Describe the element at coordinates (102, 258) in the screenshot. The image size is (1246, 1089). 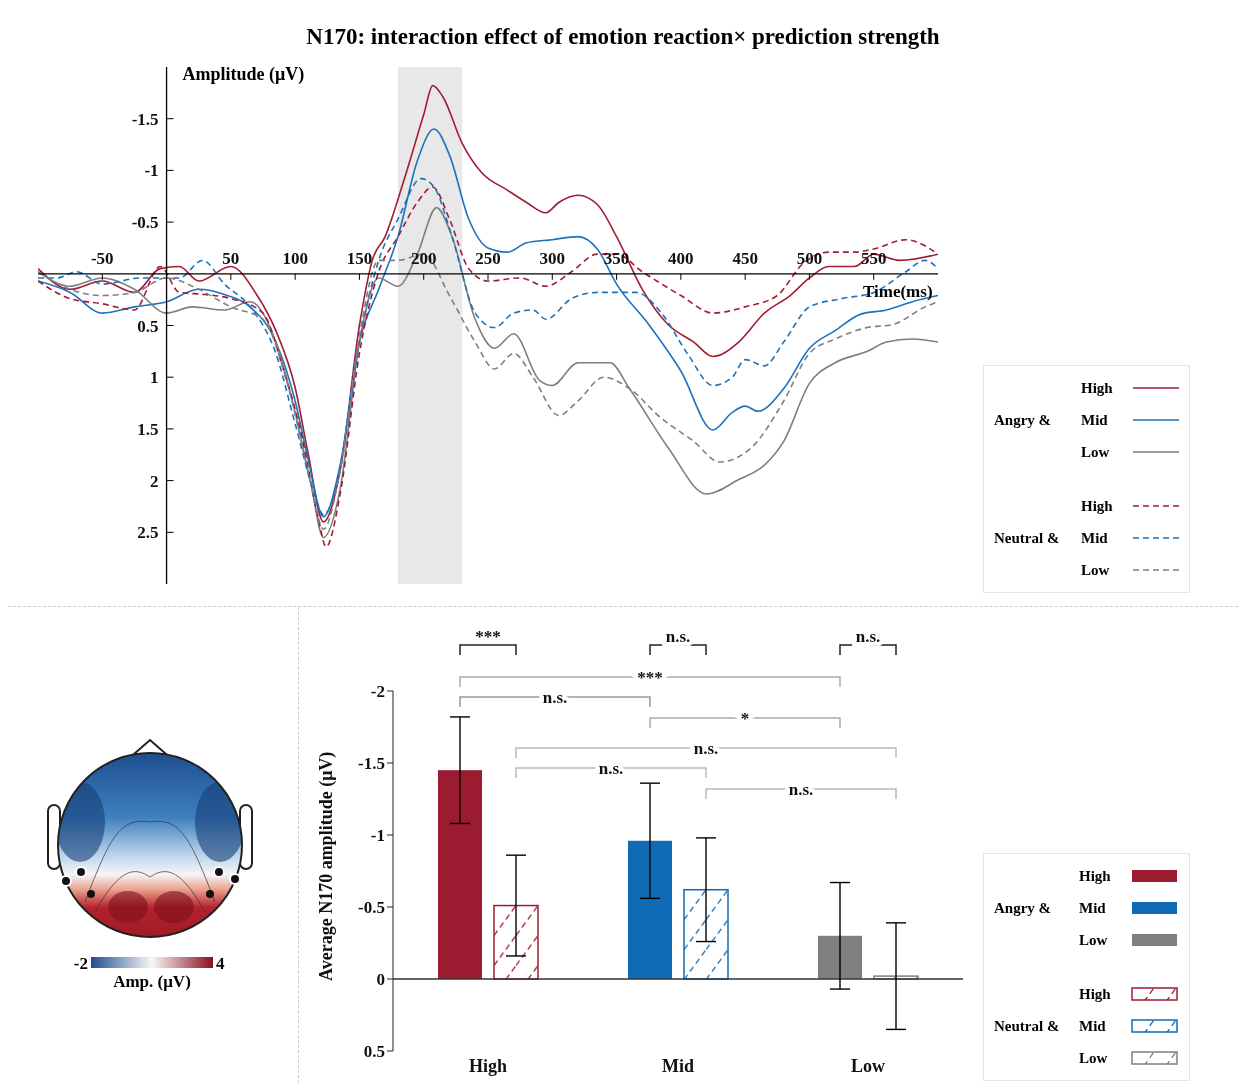
I see `x-tick-label: -50` at that location.